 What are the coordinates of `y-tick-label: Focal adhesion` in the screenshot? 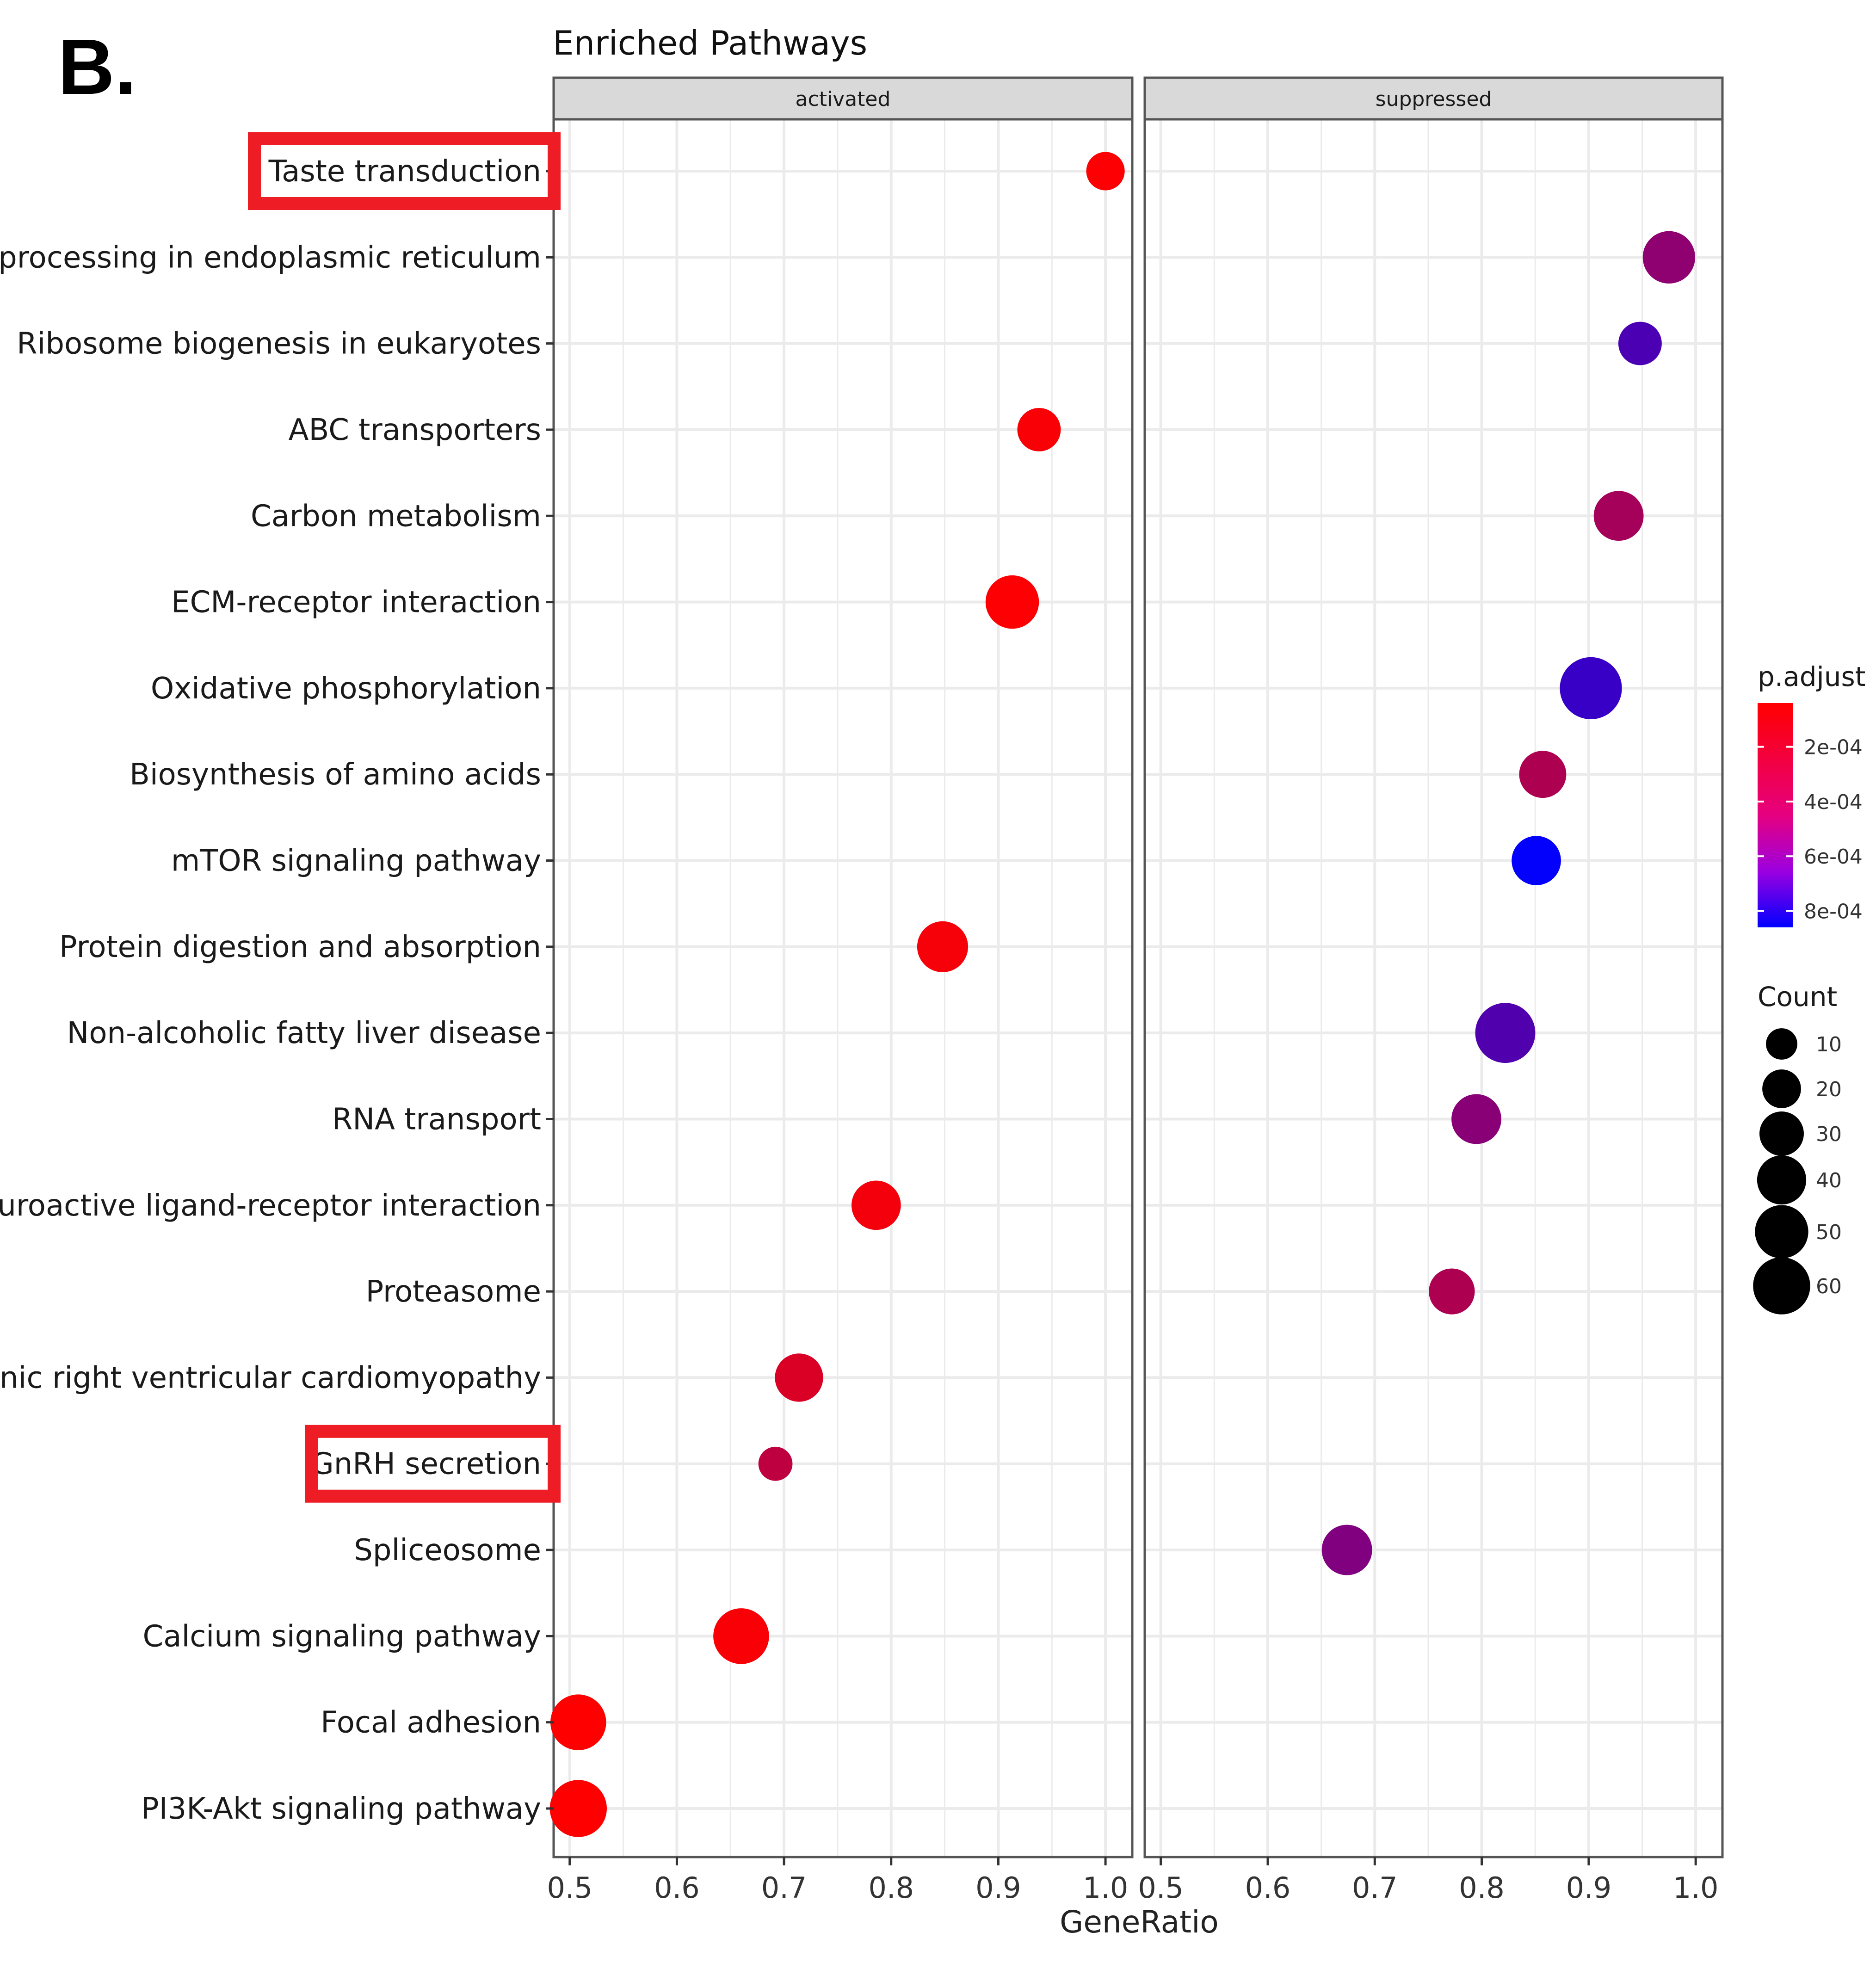 It's located at (431, 1723).